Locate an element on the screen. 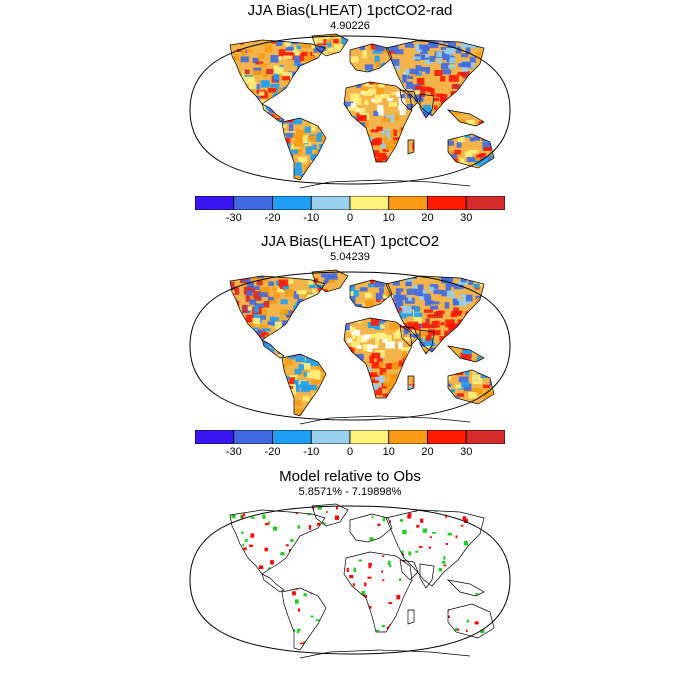 The height and width of the screenshot is (700, 700). panel2-bias-map is located at coordinates (350, 347).